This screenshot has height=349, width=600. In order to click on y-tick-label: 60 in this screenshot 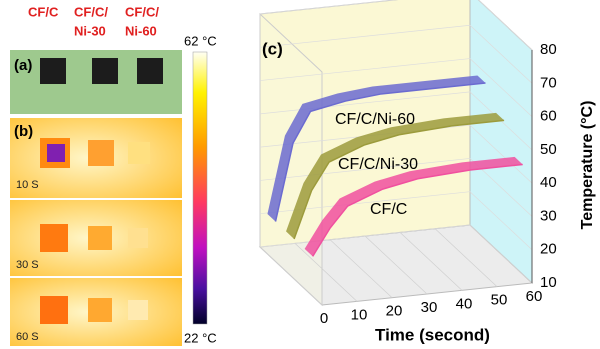, I will do `click(548, 116)`.